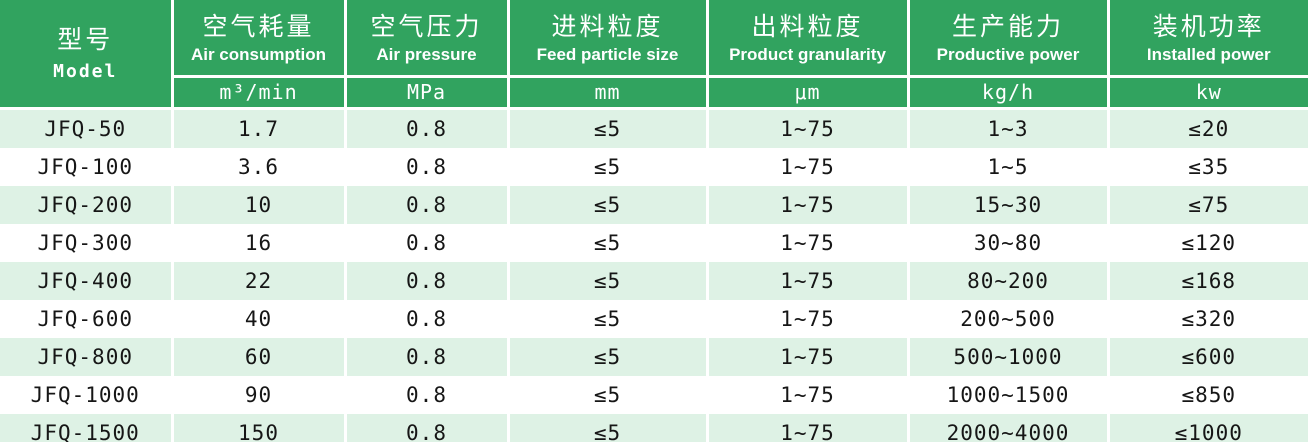  I want to click on header-air-consumption-en: Air consumption, so click(258, 54).